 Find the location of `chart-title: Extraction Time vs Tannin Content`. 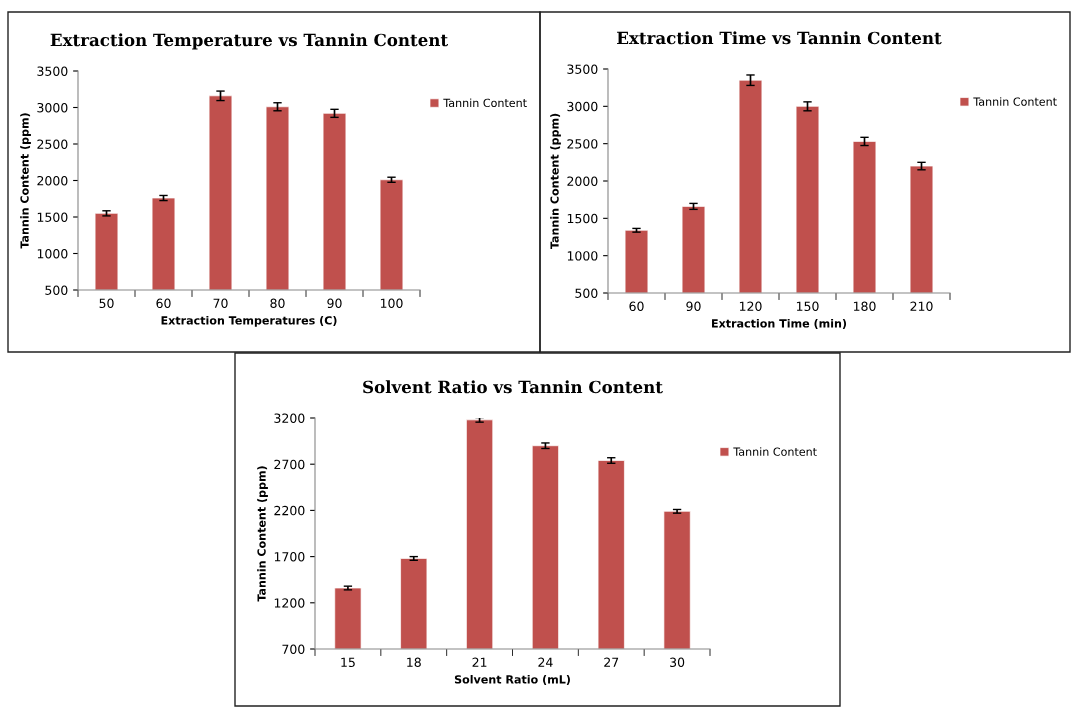

chart-title: Extraction Time vs Tannin Content is located at coordinates (779, 38).